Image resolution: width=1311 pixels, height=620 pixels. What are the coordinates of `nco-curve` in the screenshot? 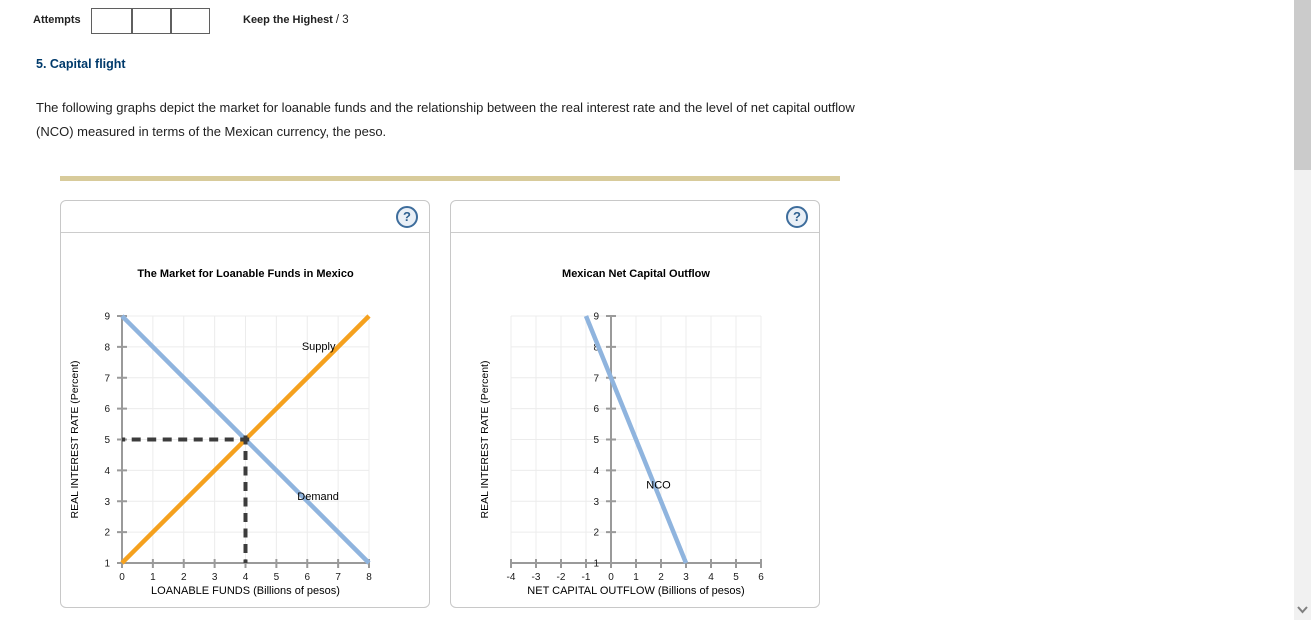 It's located at (636, 439).